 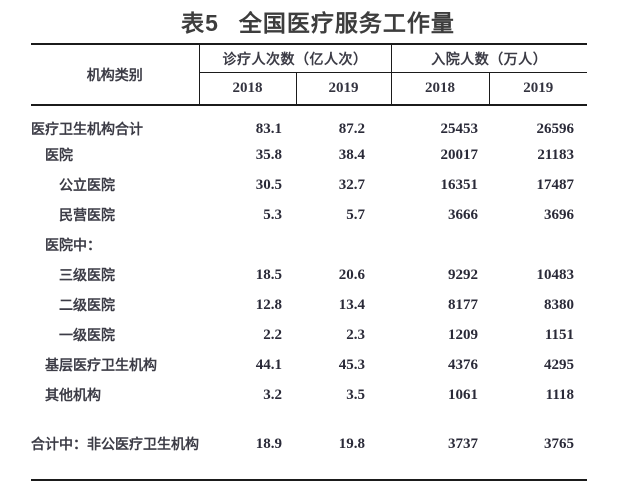 What do you see at coordinates (489, 58) in the screenshot?
I see `col-group-admissions: 入院人数（万人）` at bounding box center [489, 58].